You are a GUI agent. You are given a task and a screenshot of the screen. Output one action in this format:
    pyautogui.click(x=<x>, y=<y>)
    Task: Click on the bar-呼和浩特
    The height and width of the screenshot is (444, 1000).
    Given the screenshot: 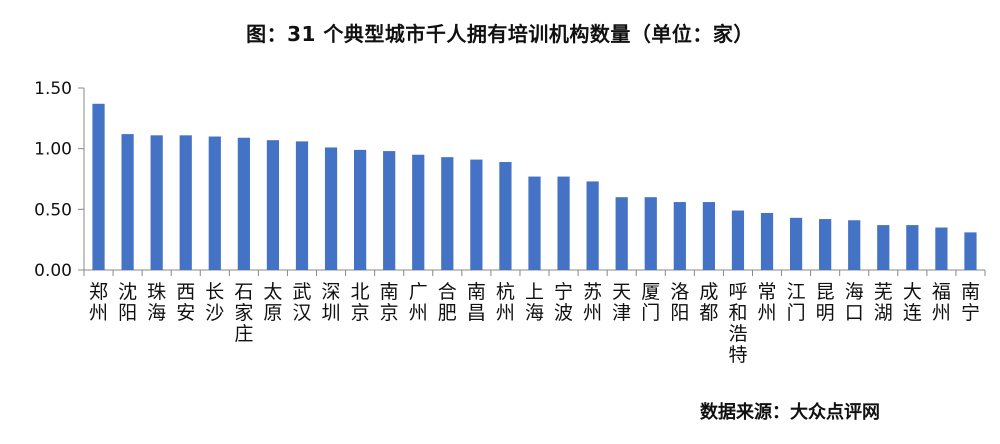 What is the action you would take?
    pyautogui.click(x=738, y=240)
    